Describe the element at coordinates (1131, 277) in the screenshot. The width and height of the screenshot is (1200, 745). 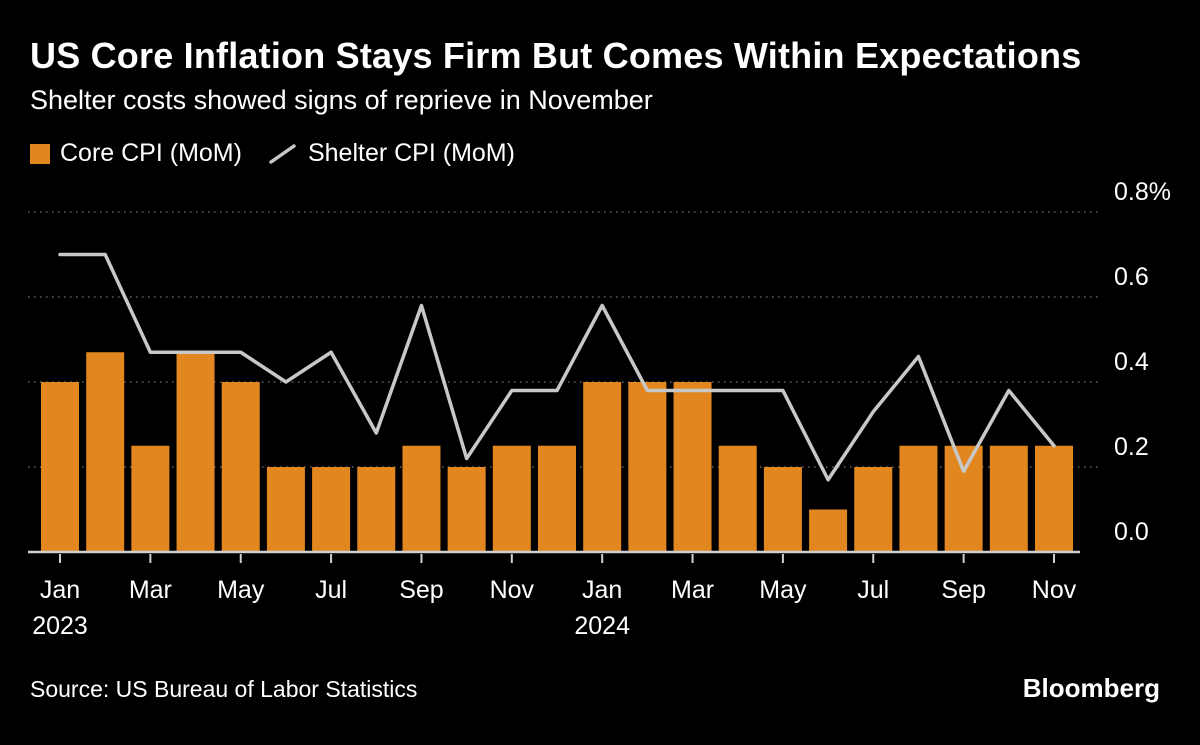
I see `y-axis-label: 0.6` at that location.